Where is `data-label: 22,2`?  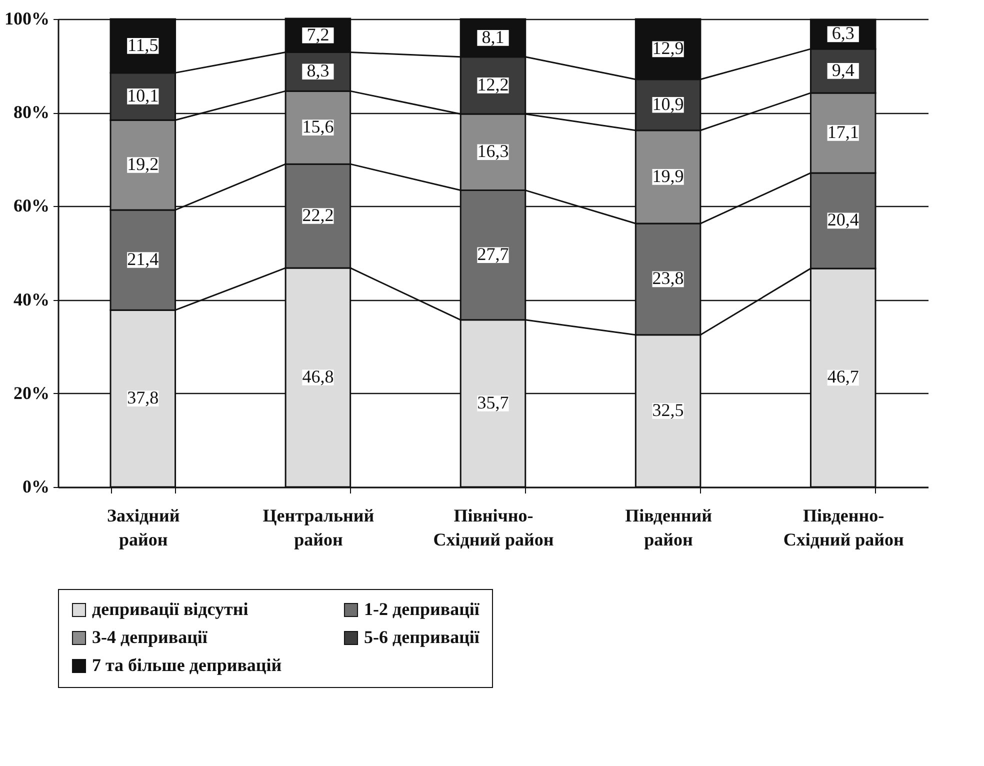 data-label: 22,2 is located at coordinates (318, 215).